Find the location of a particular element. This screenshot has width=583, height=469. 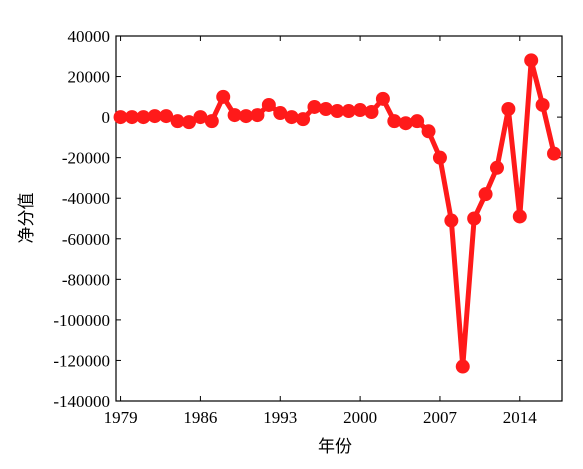

y-axis-title: 净分值 is located at coordinates (26, 218).